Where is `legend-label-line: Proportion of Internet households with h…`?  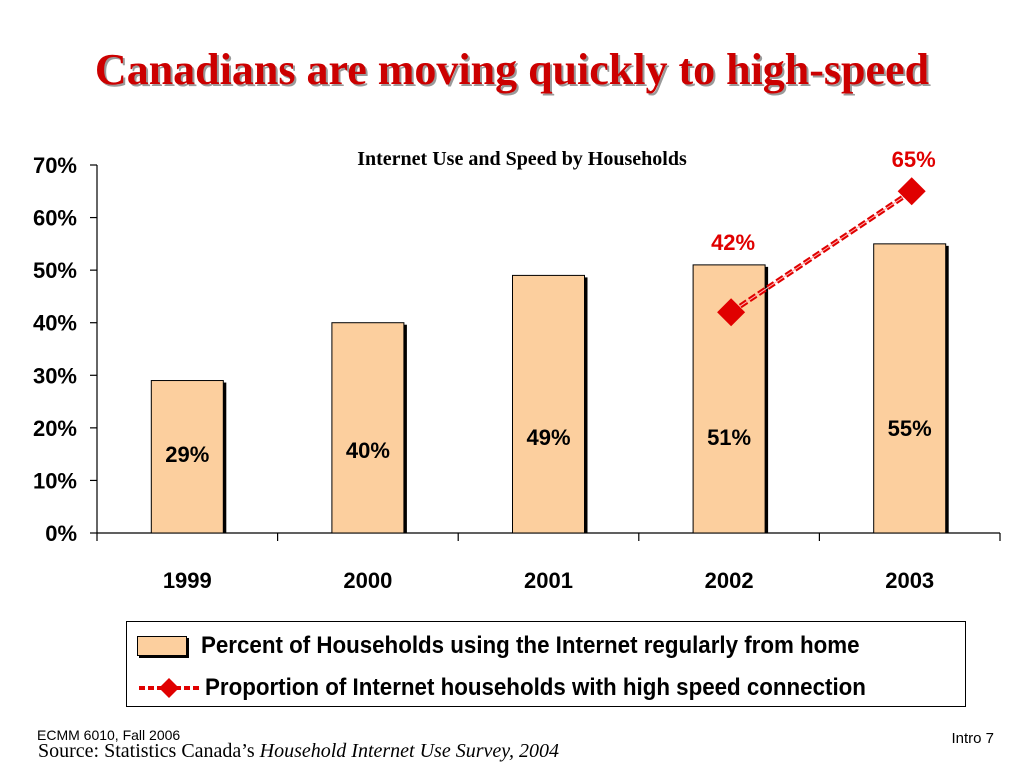 legend-label-line: Proportion of Internet households with h… is located at coordinates (535, 687).